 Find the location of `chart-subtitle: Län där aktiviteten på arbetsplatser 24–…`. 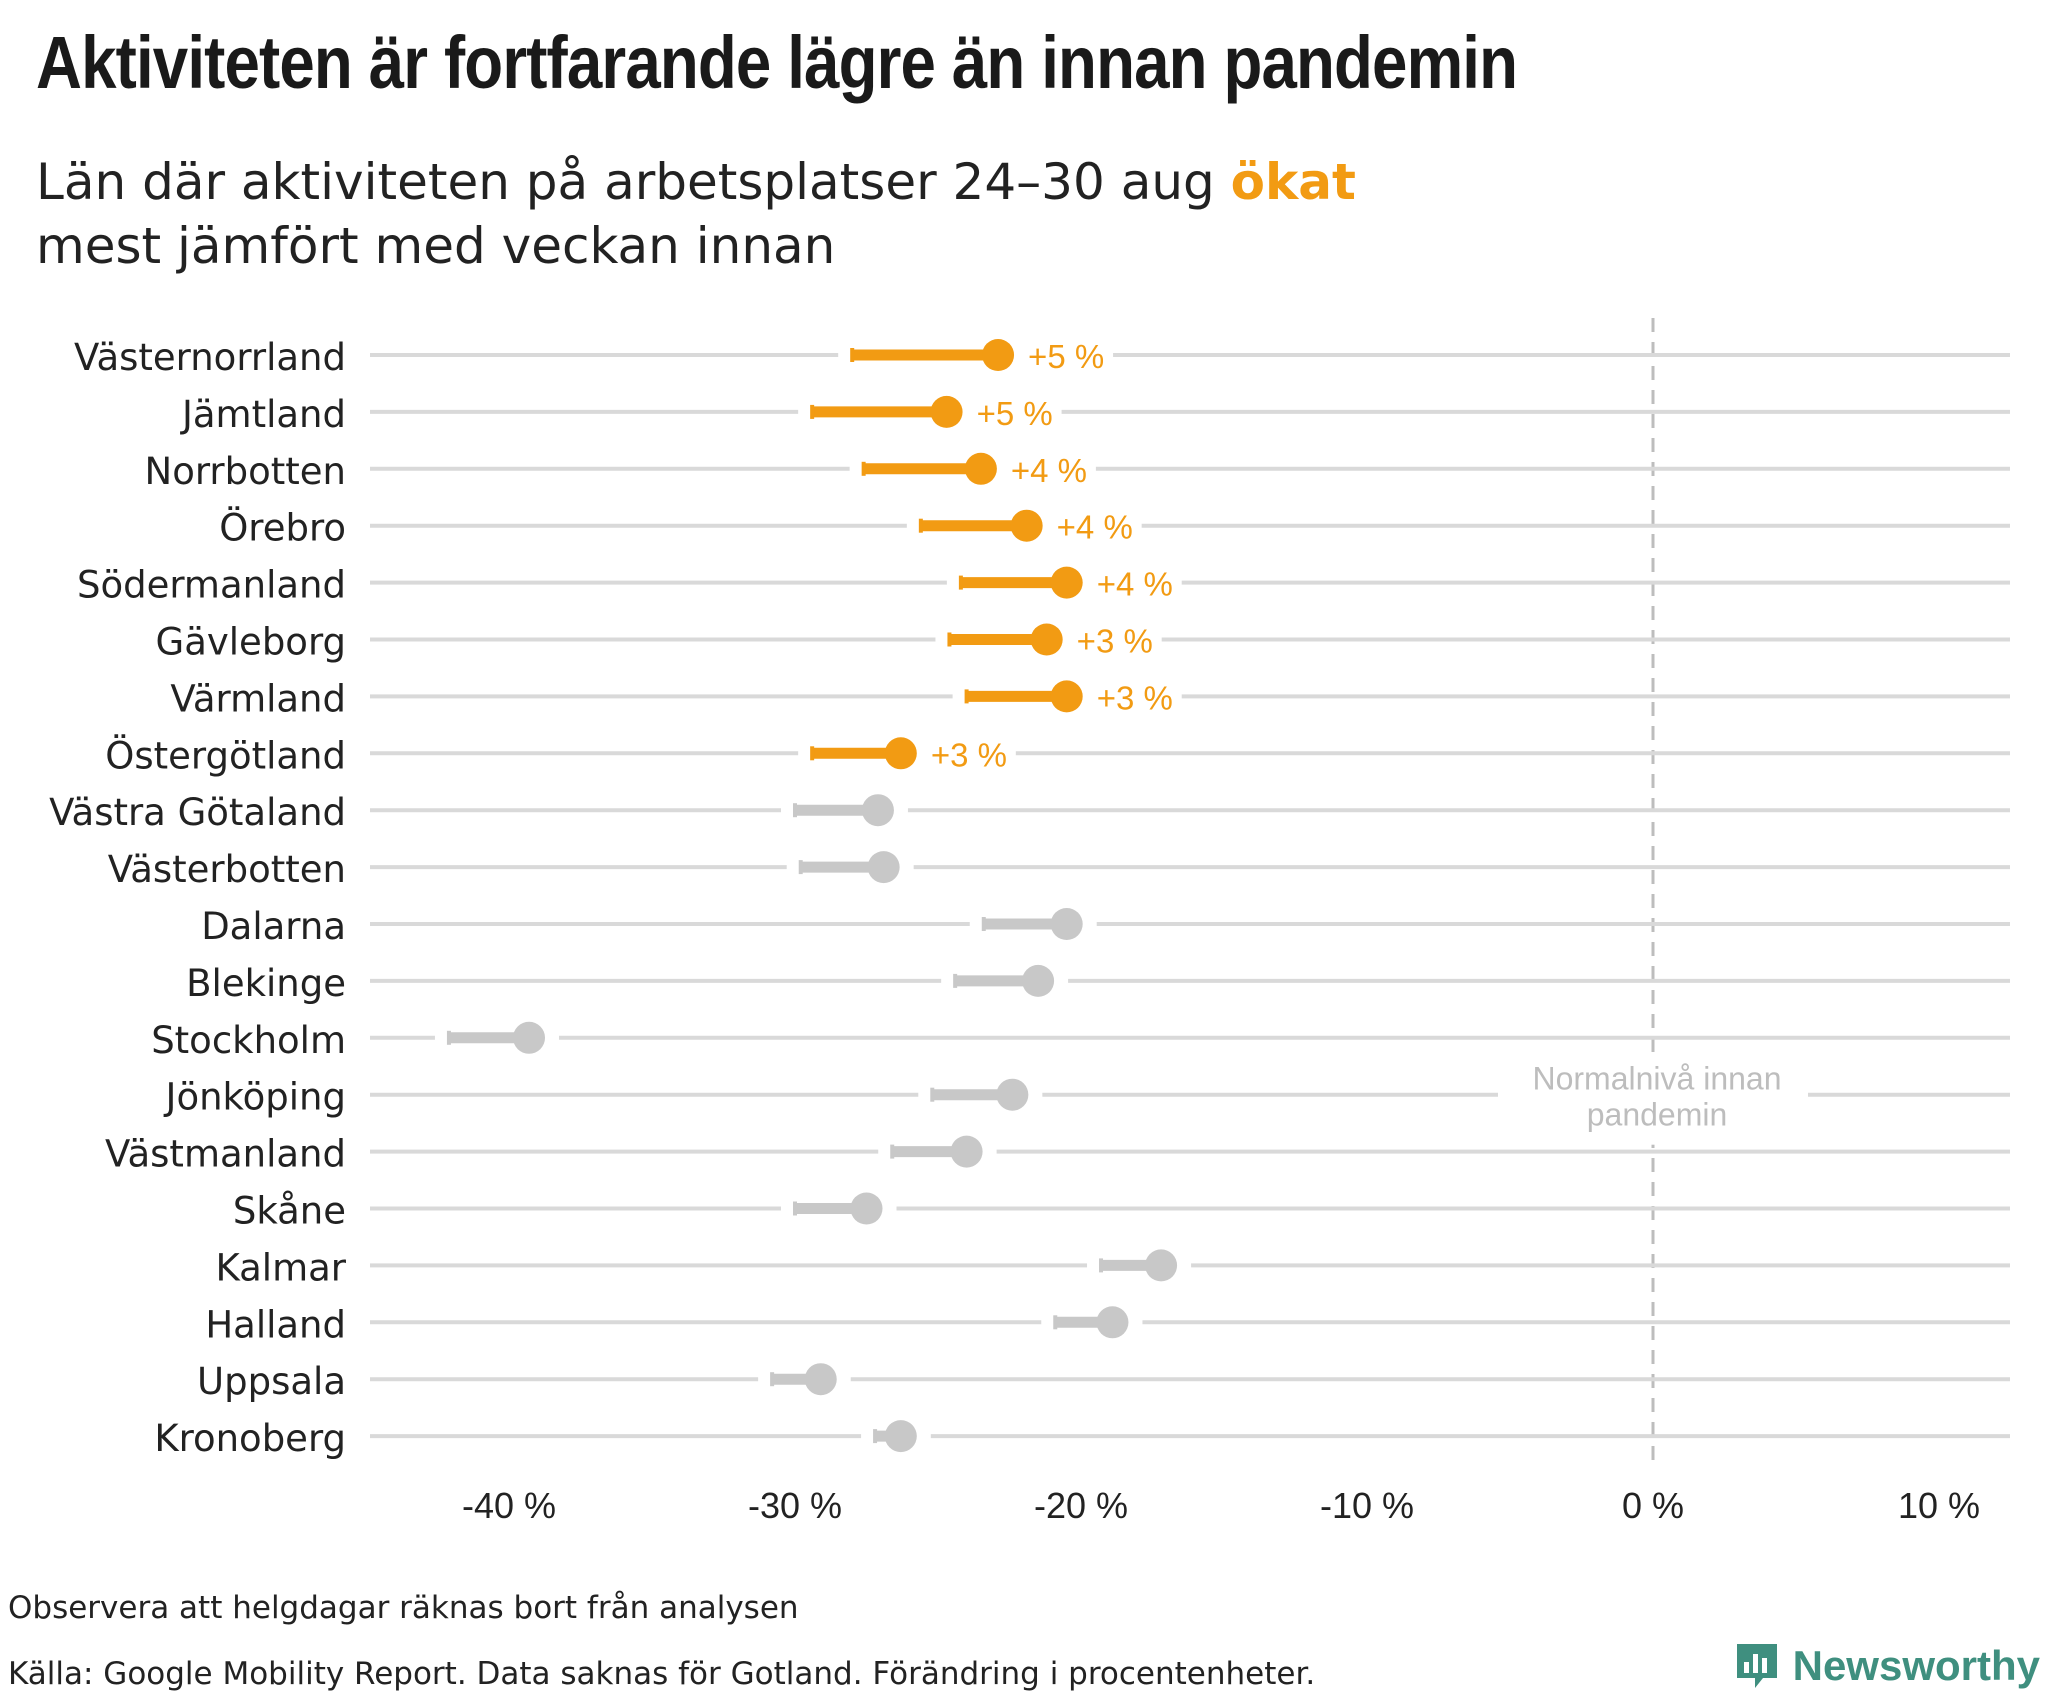

chart-subtitle: Län där aktiviteten på arbetsplatser 24–… is located at coordinates (696, 214).